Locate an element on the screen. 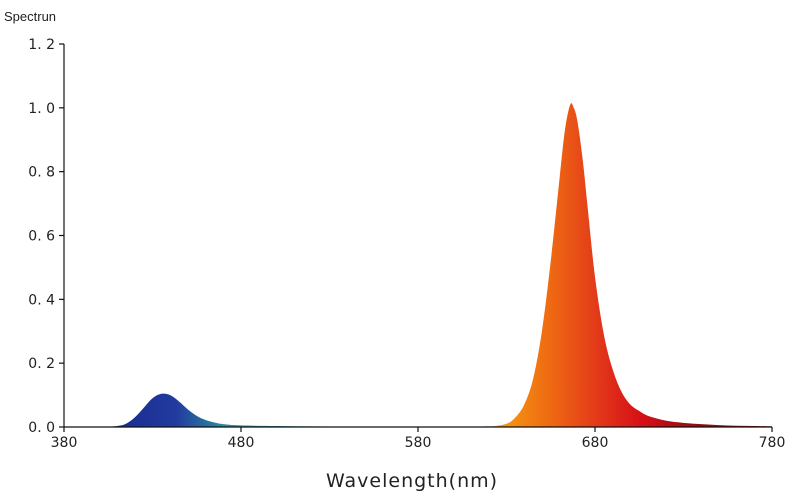  y-tick-label: 1. 2 is located at coordinates (41, 45).